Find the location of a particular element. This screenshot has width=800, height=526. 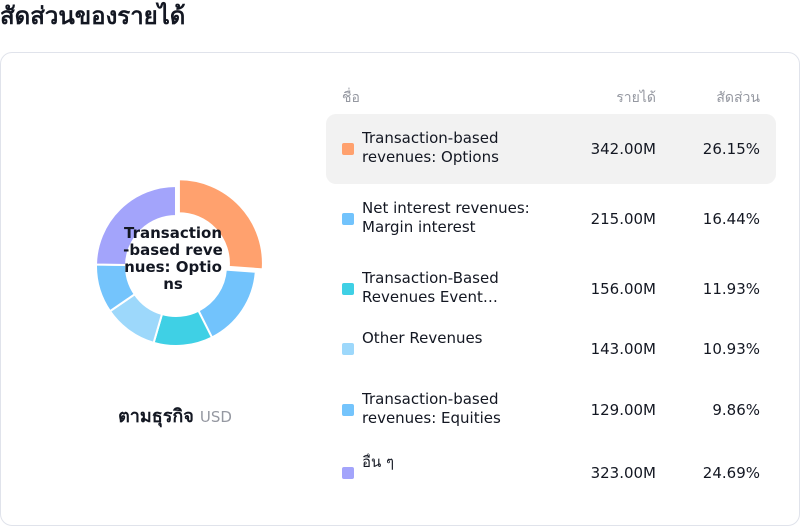

row-revenue: 342.00M is located at coordinates (623, 149).